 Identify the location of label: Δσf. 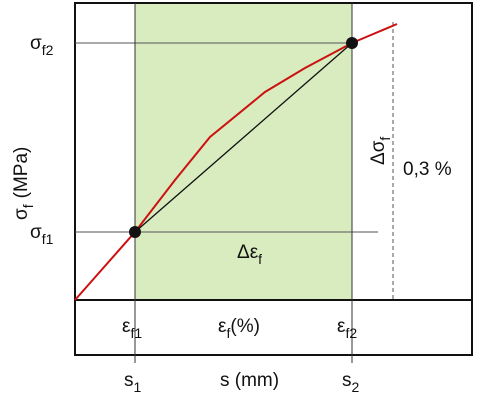
(380, 151).